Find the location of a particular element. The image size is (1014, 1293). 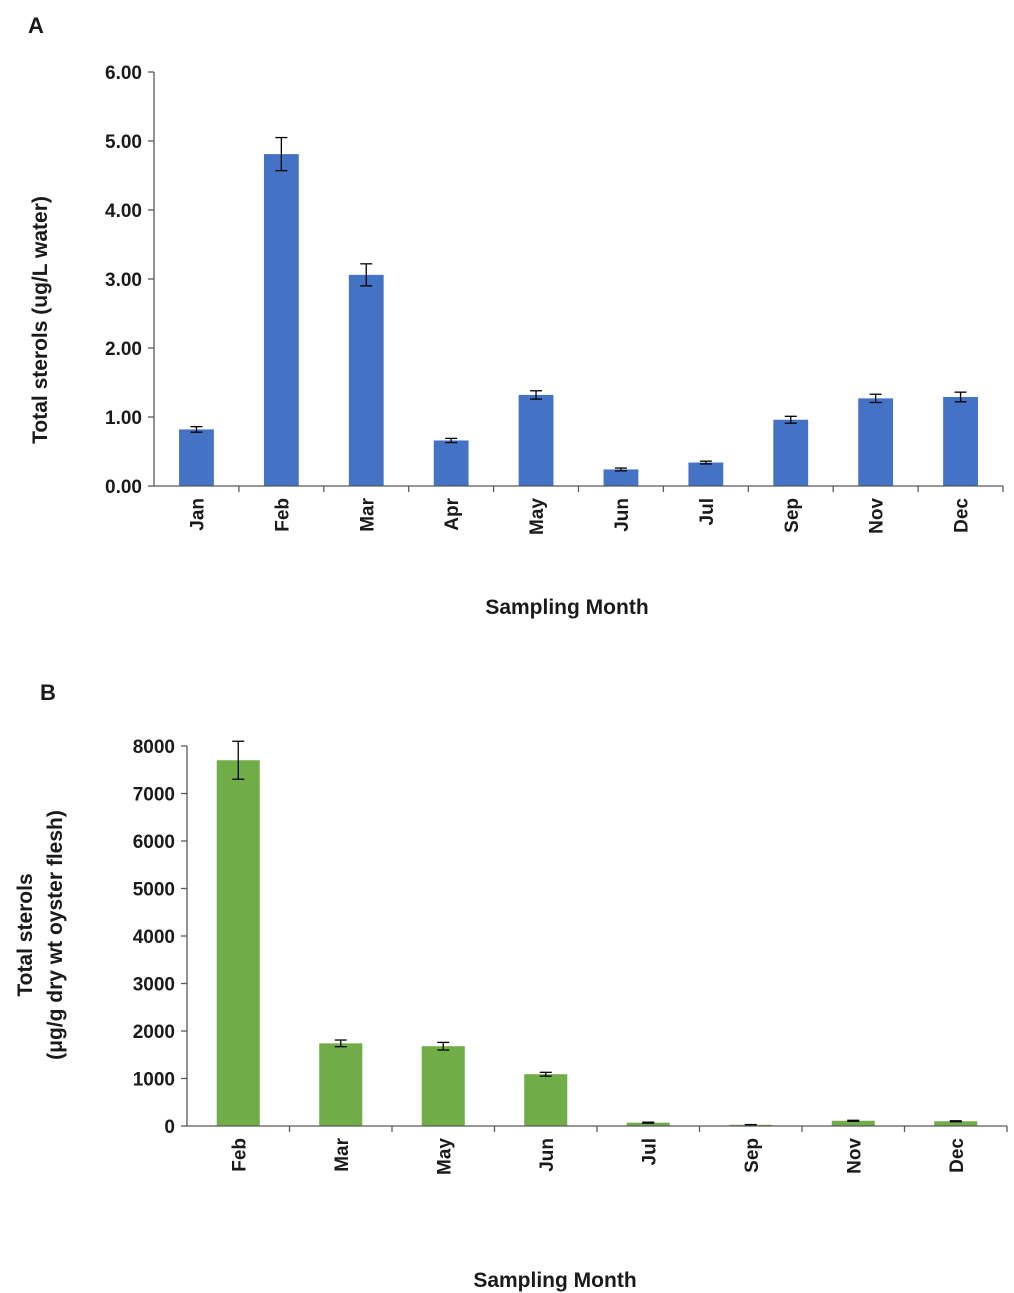

y-tick-label-b-7: 7000 is located at coordinates (154, 795).